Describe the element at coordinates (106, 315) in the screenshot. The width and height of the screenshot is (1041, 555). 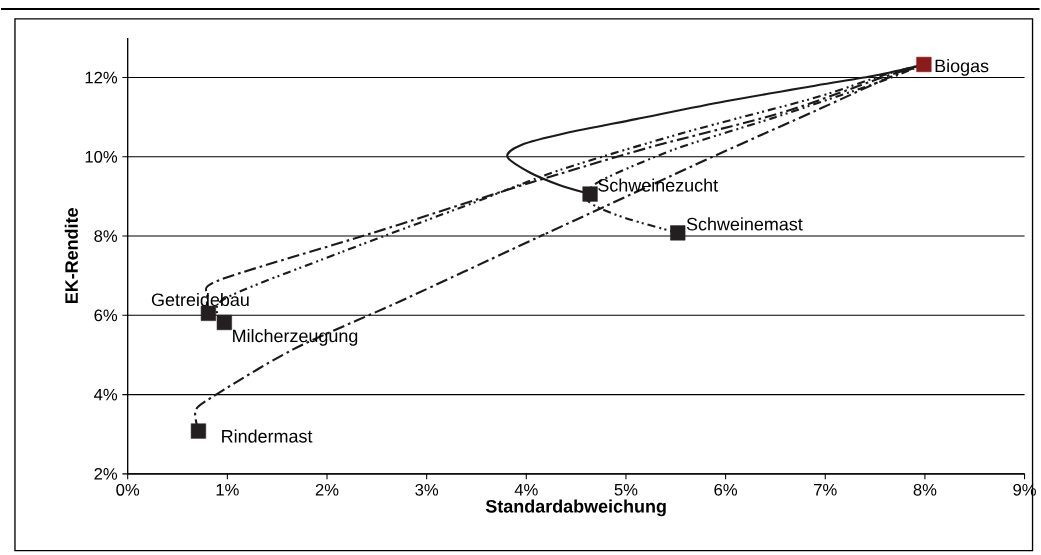
I see `y-tick-label: 6%` at that location.